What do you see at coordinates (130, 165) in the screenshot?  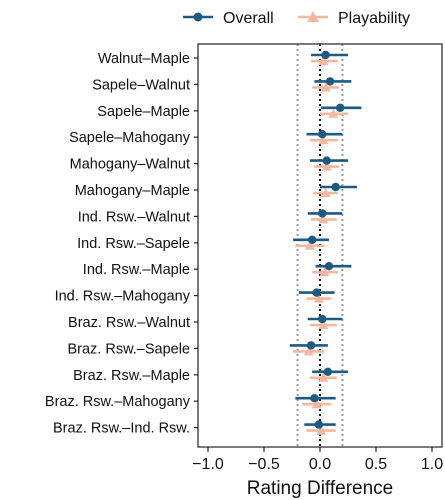 I see `y-tick-label: Mahogany–Walnut` at bounding box center [130, 165].